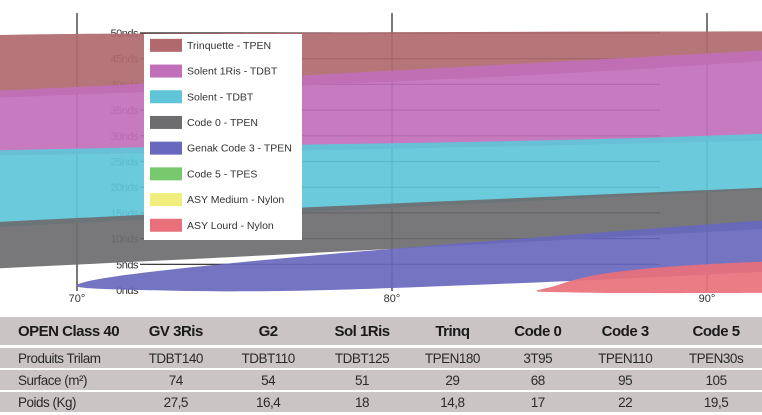 The width and height of the screenshot is (762, 415). What do you see at coordinates (268, 331) in the screenshot?
I see `column-header: G2` at bounding box center [268, 331].